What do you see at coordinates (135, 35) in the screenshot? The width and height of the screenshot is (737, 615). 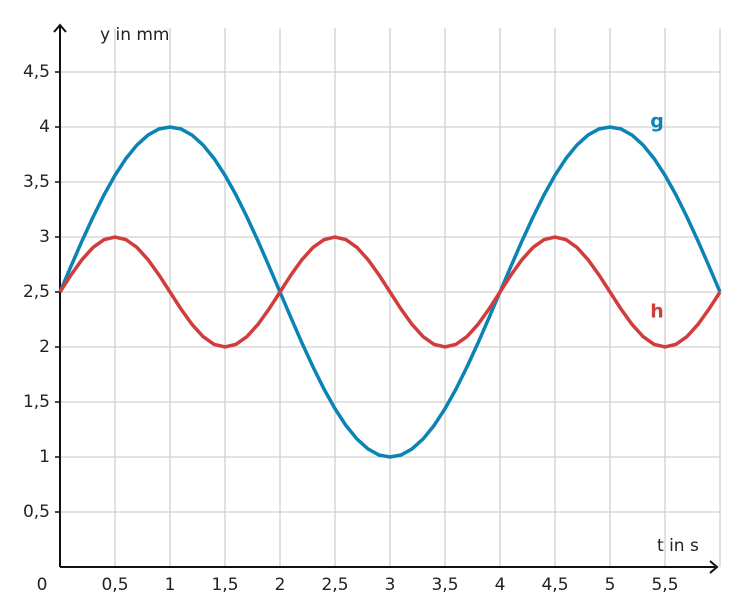 I see `y-axis-label: y in mm` at bounding box center [135, 35].